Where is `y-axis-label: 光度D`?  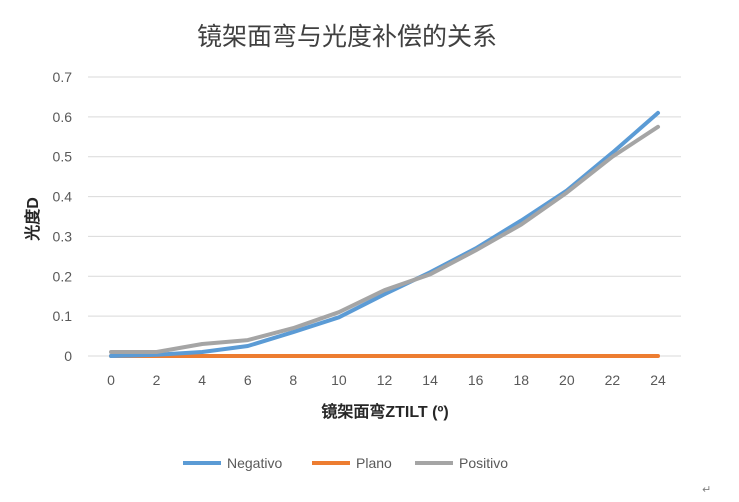
y-axis-label: 光度D is located at coordinates (32, 219).